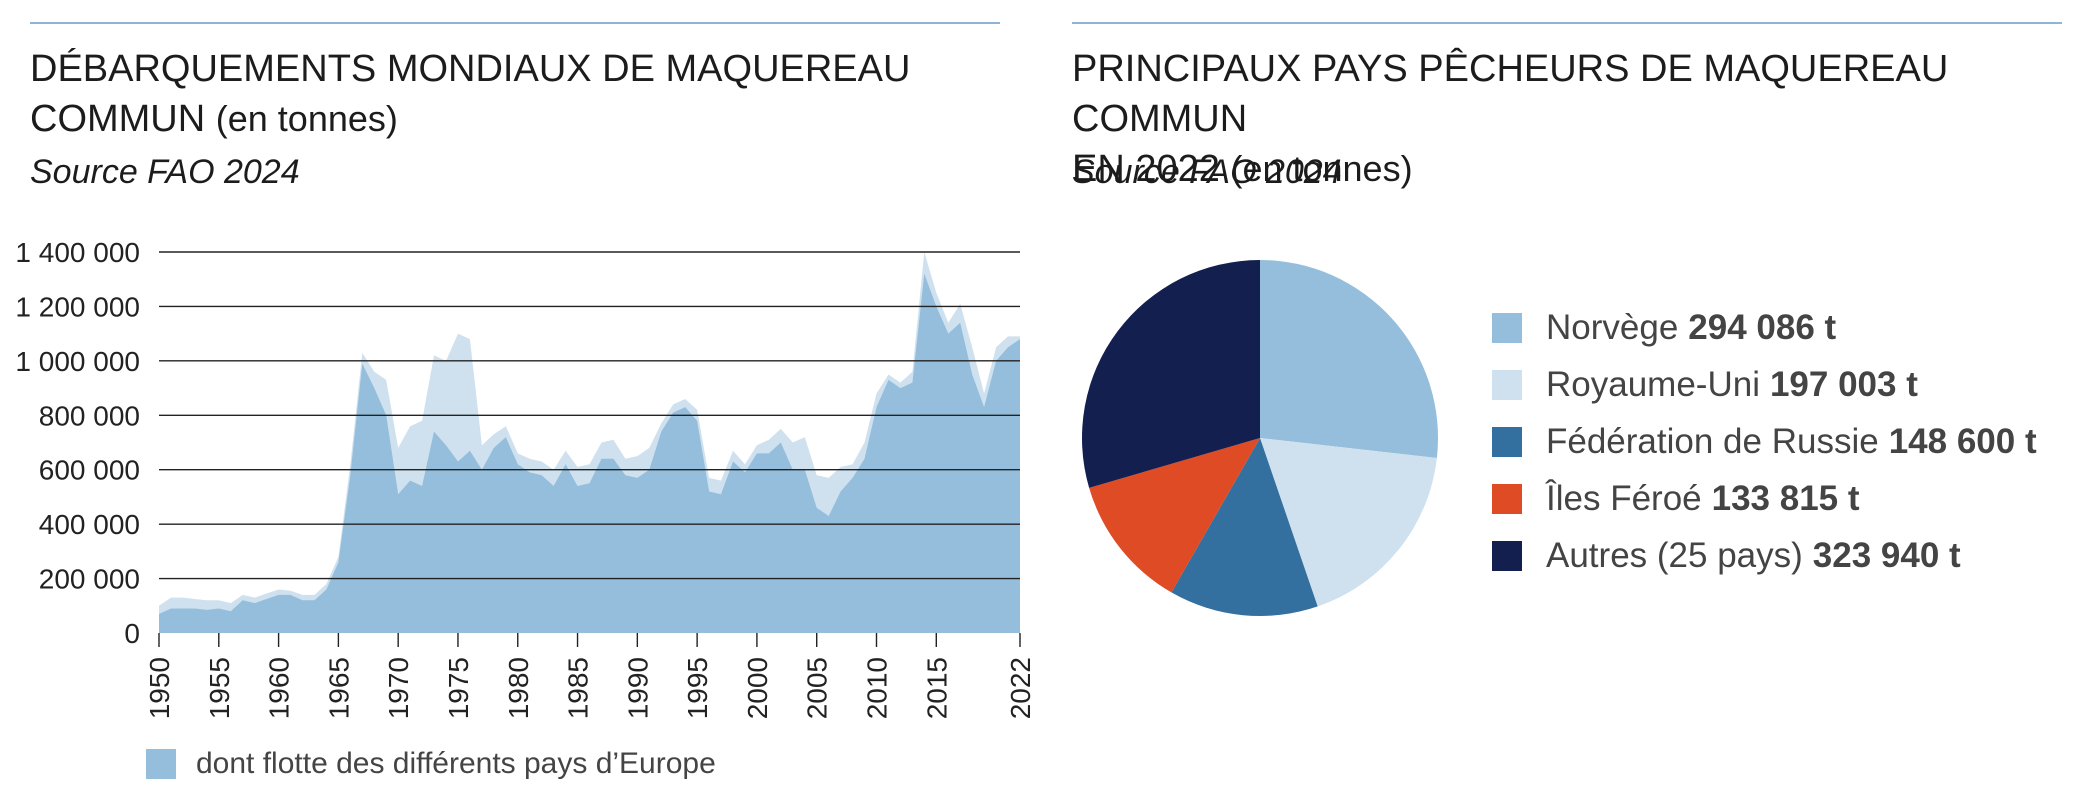  I want to click on area-chart-unit: (en tonnes), so click(306, 118).